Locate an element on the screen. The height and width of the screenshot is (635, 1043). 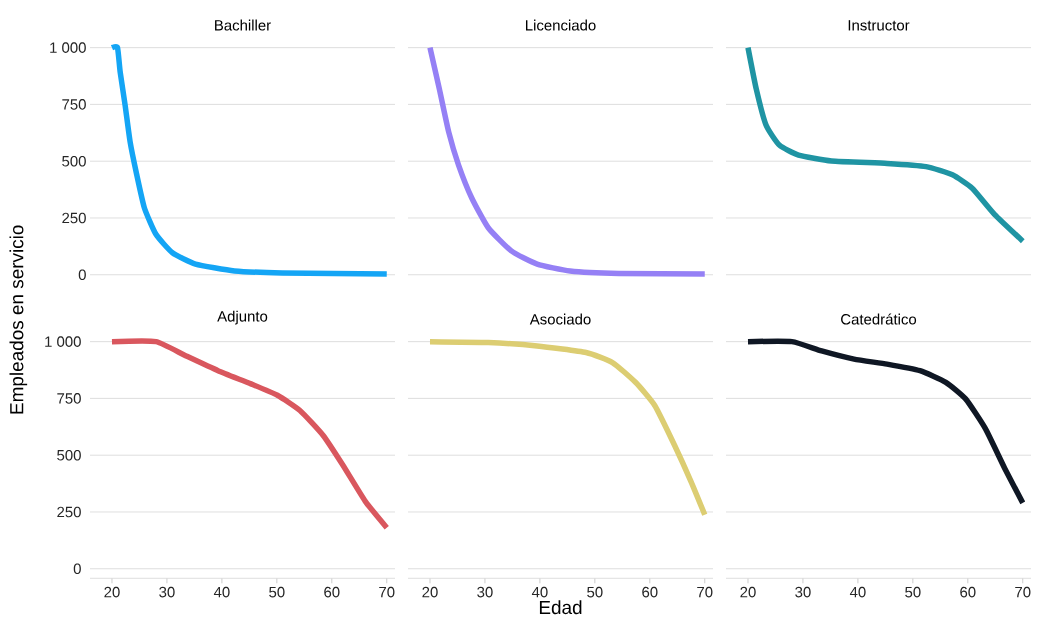
y-axis-title: Empleados en servicio is located at coordinates (18, 319).